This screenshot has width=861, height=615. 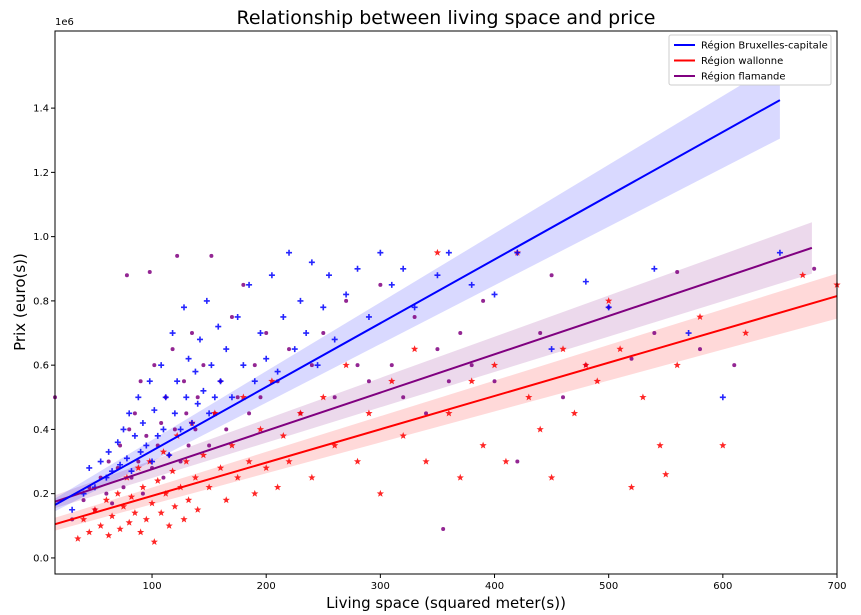 What do you see at coordinates (41, 366) in the screenshot?
I see `y-tick-label: 0.6` at bounding box center [41, 366].